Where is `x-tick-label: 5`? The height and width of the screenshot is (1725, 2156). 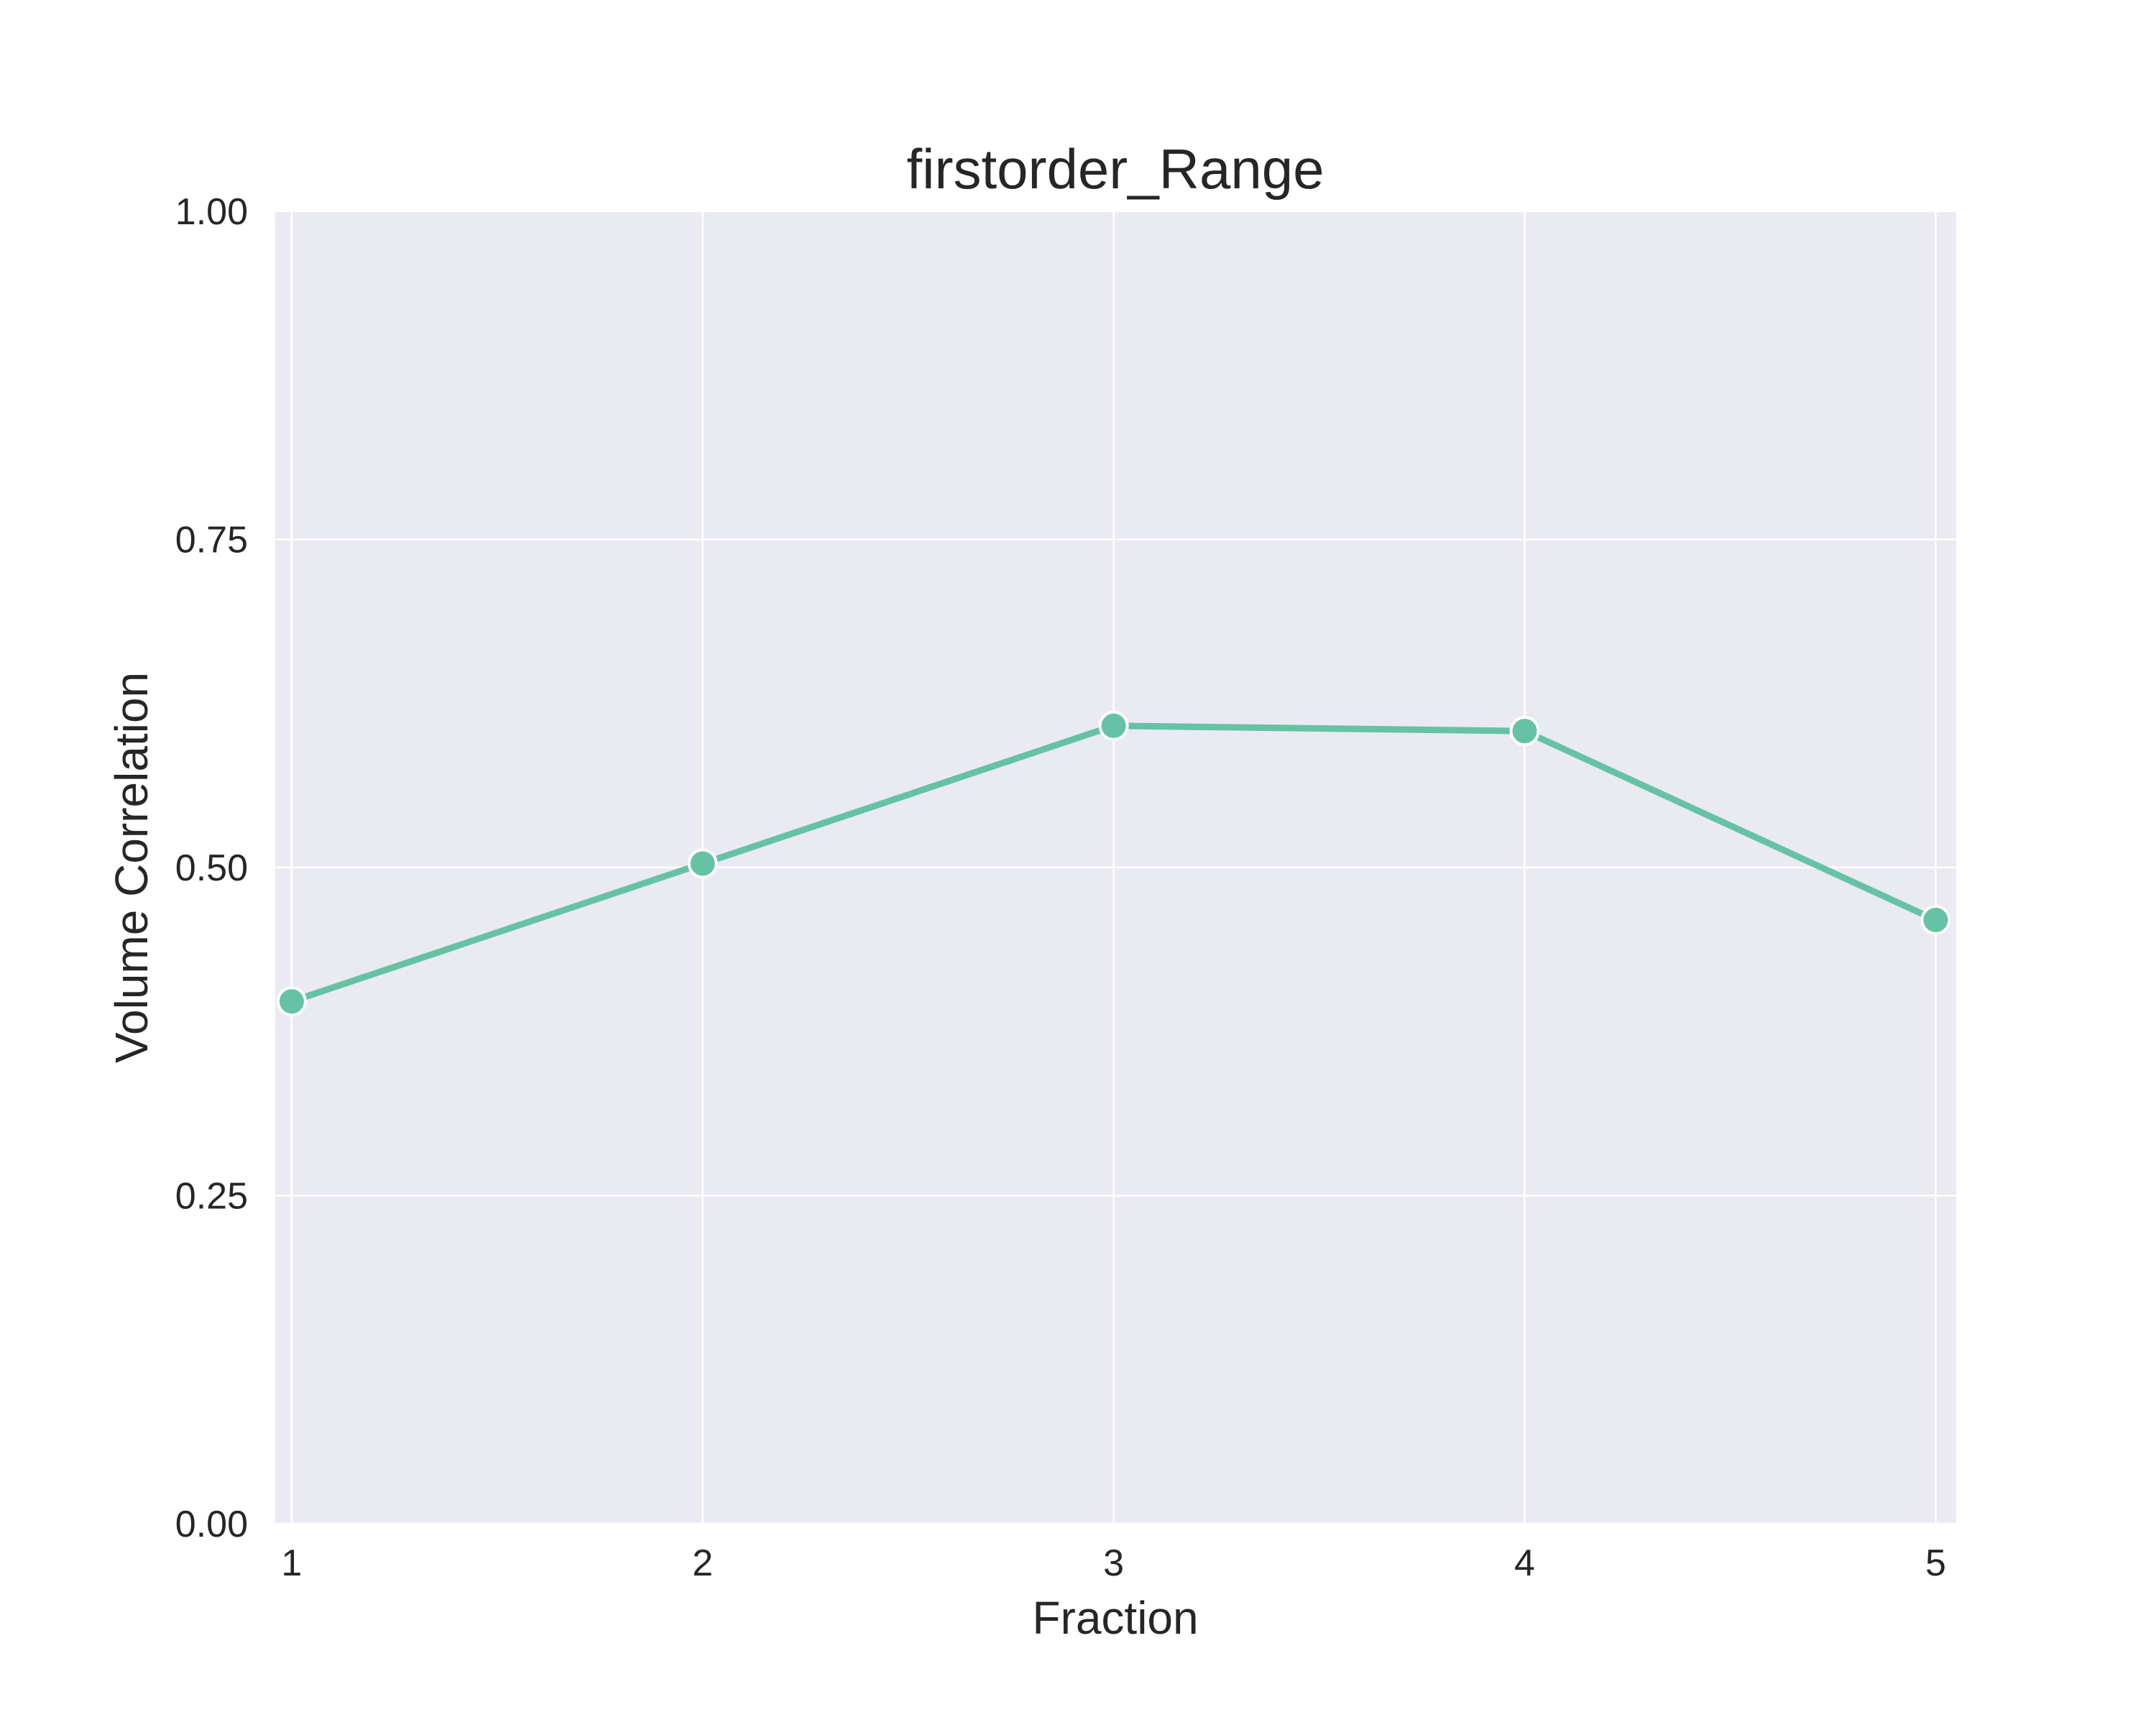
x-tick-label: 5 is located at coordinates (1936, 1563).